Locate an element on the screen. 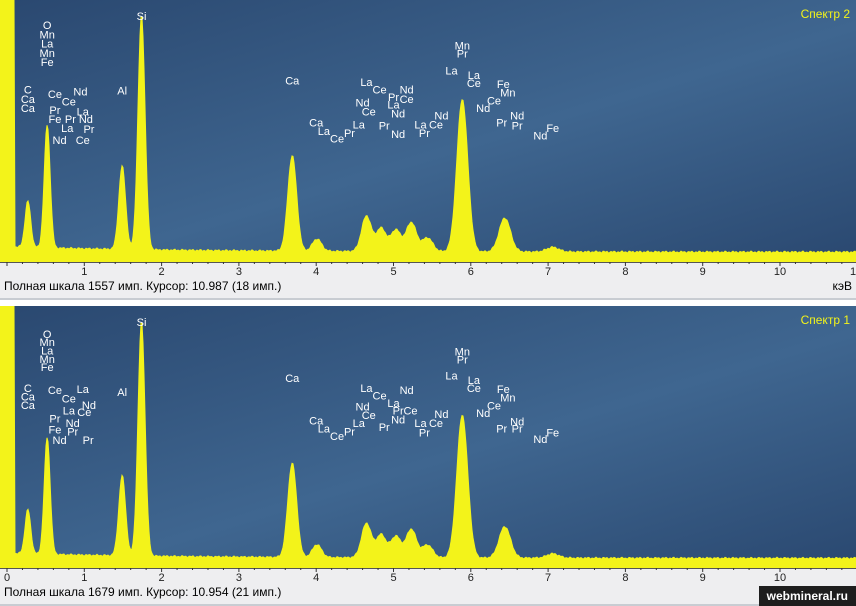 This screenshot has width=856, height=606. element-label: Al is located at coordinates (122, 92).